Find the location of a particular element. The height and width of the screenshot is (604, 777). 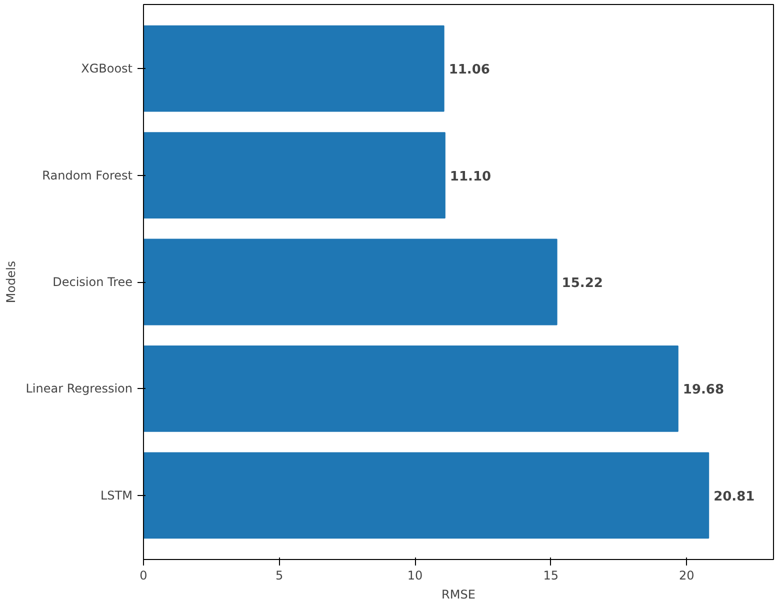

x-tick-label: 20 is located at coordinates (686, 575).